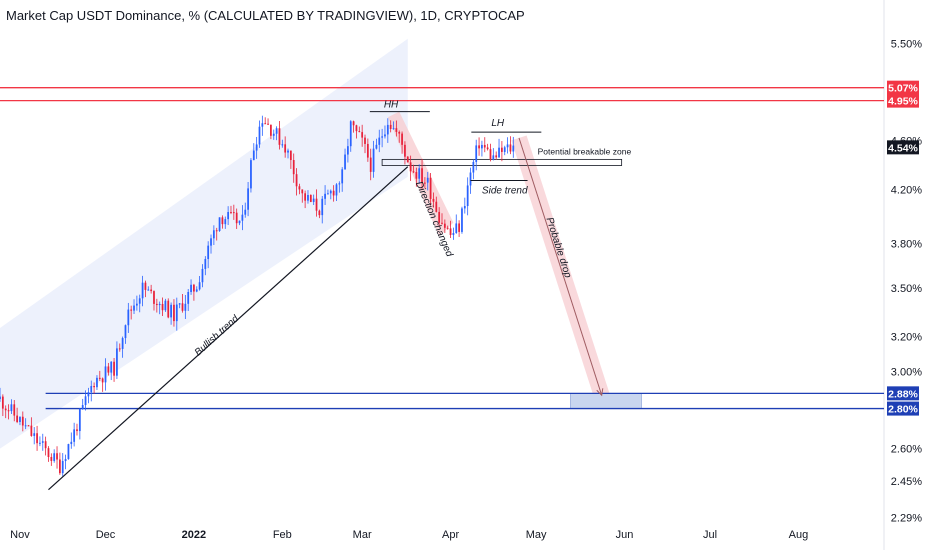  I want to click on hh-label: HH, so click(391, 105).